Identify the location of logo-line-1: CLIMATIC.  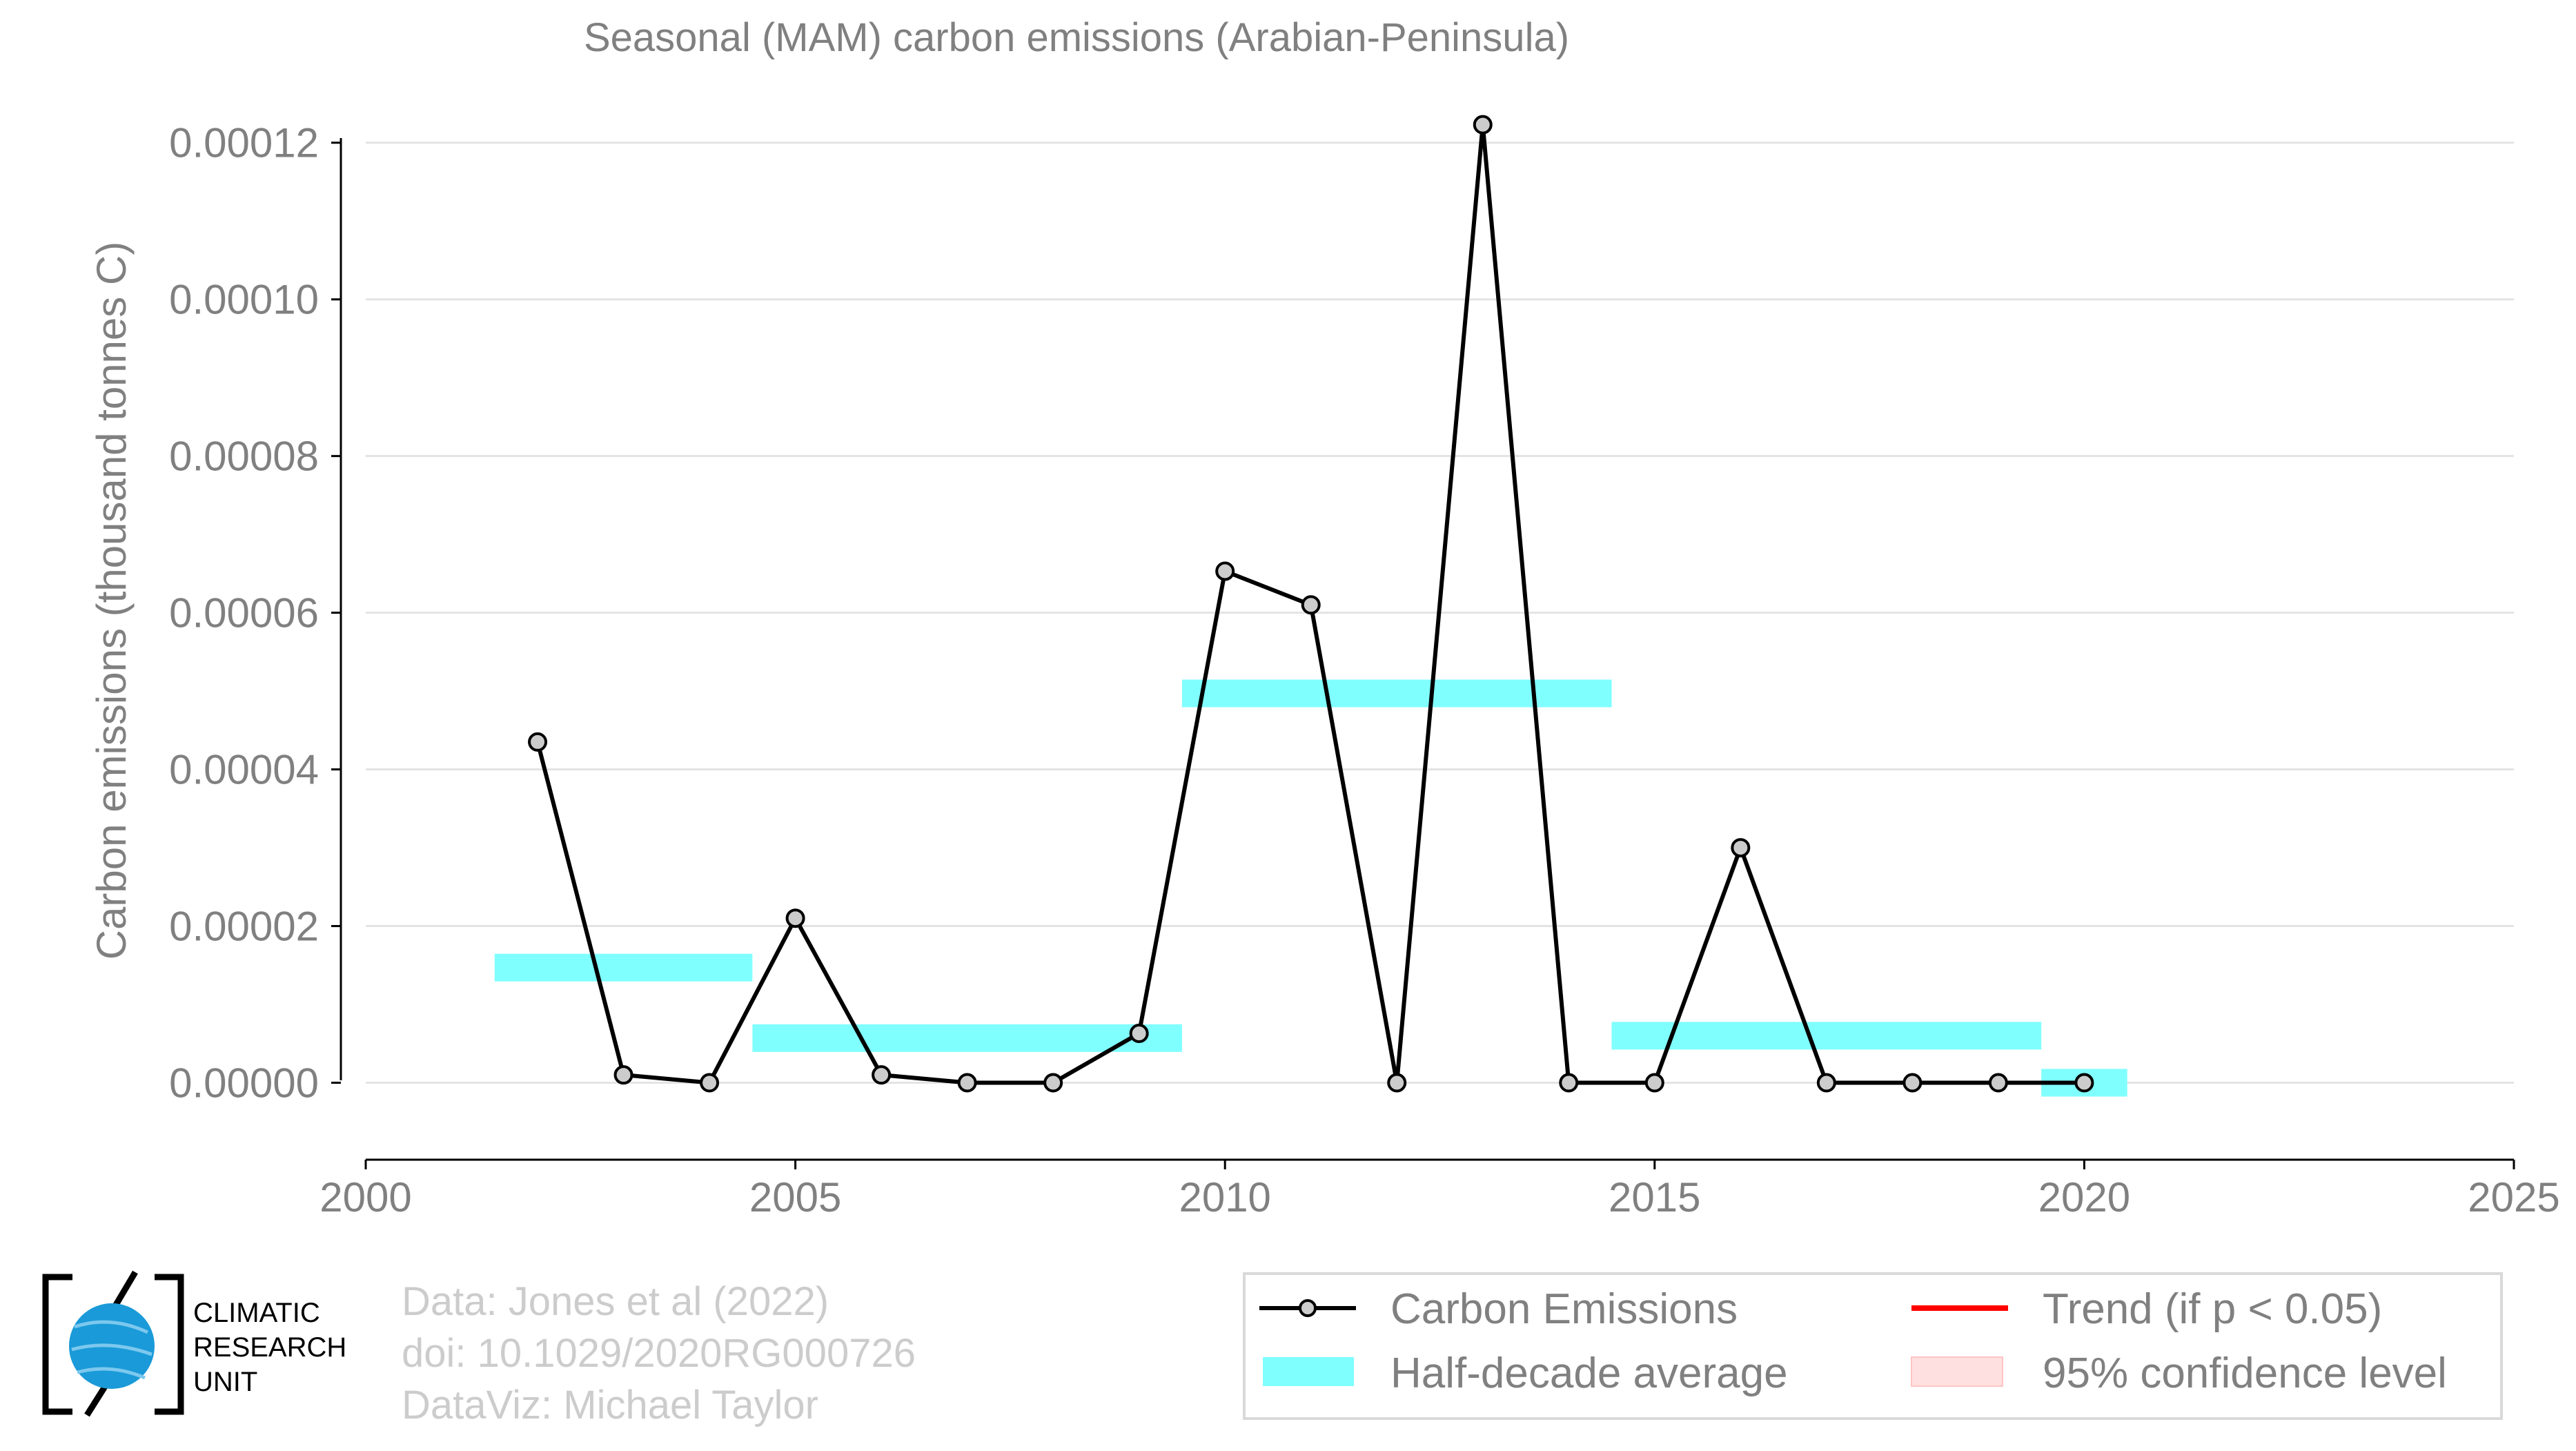
(256, 1313).